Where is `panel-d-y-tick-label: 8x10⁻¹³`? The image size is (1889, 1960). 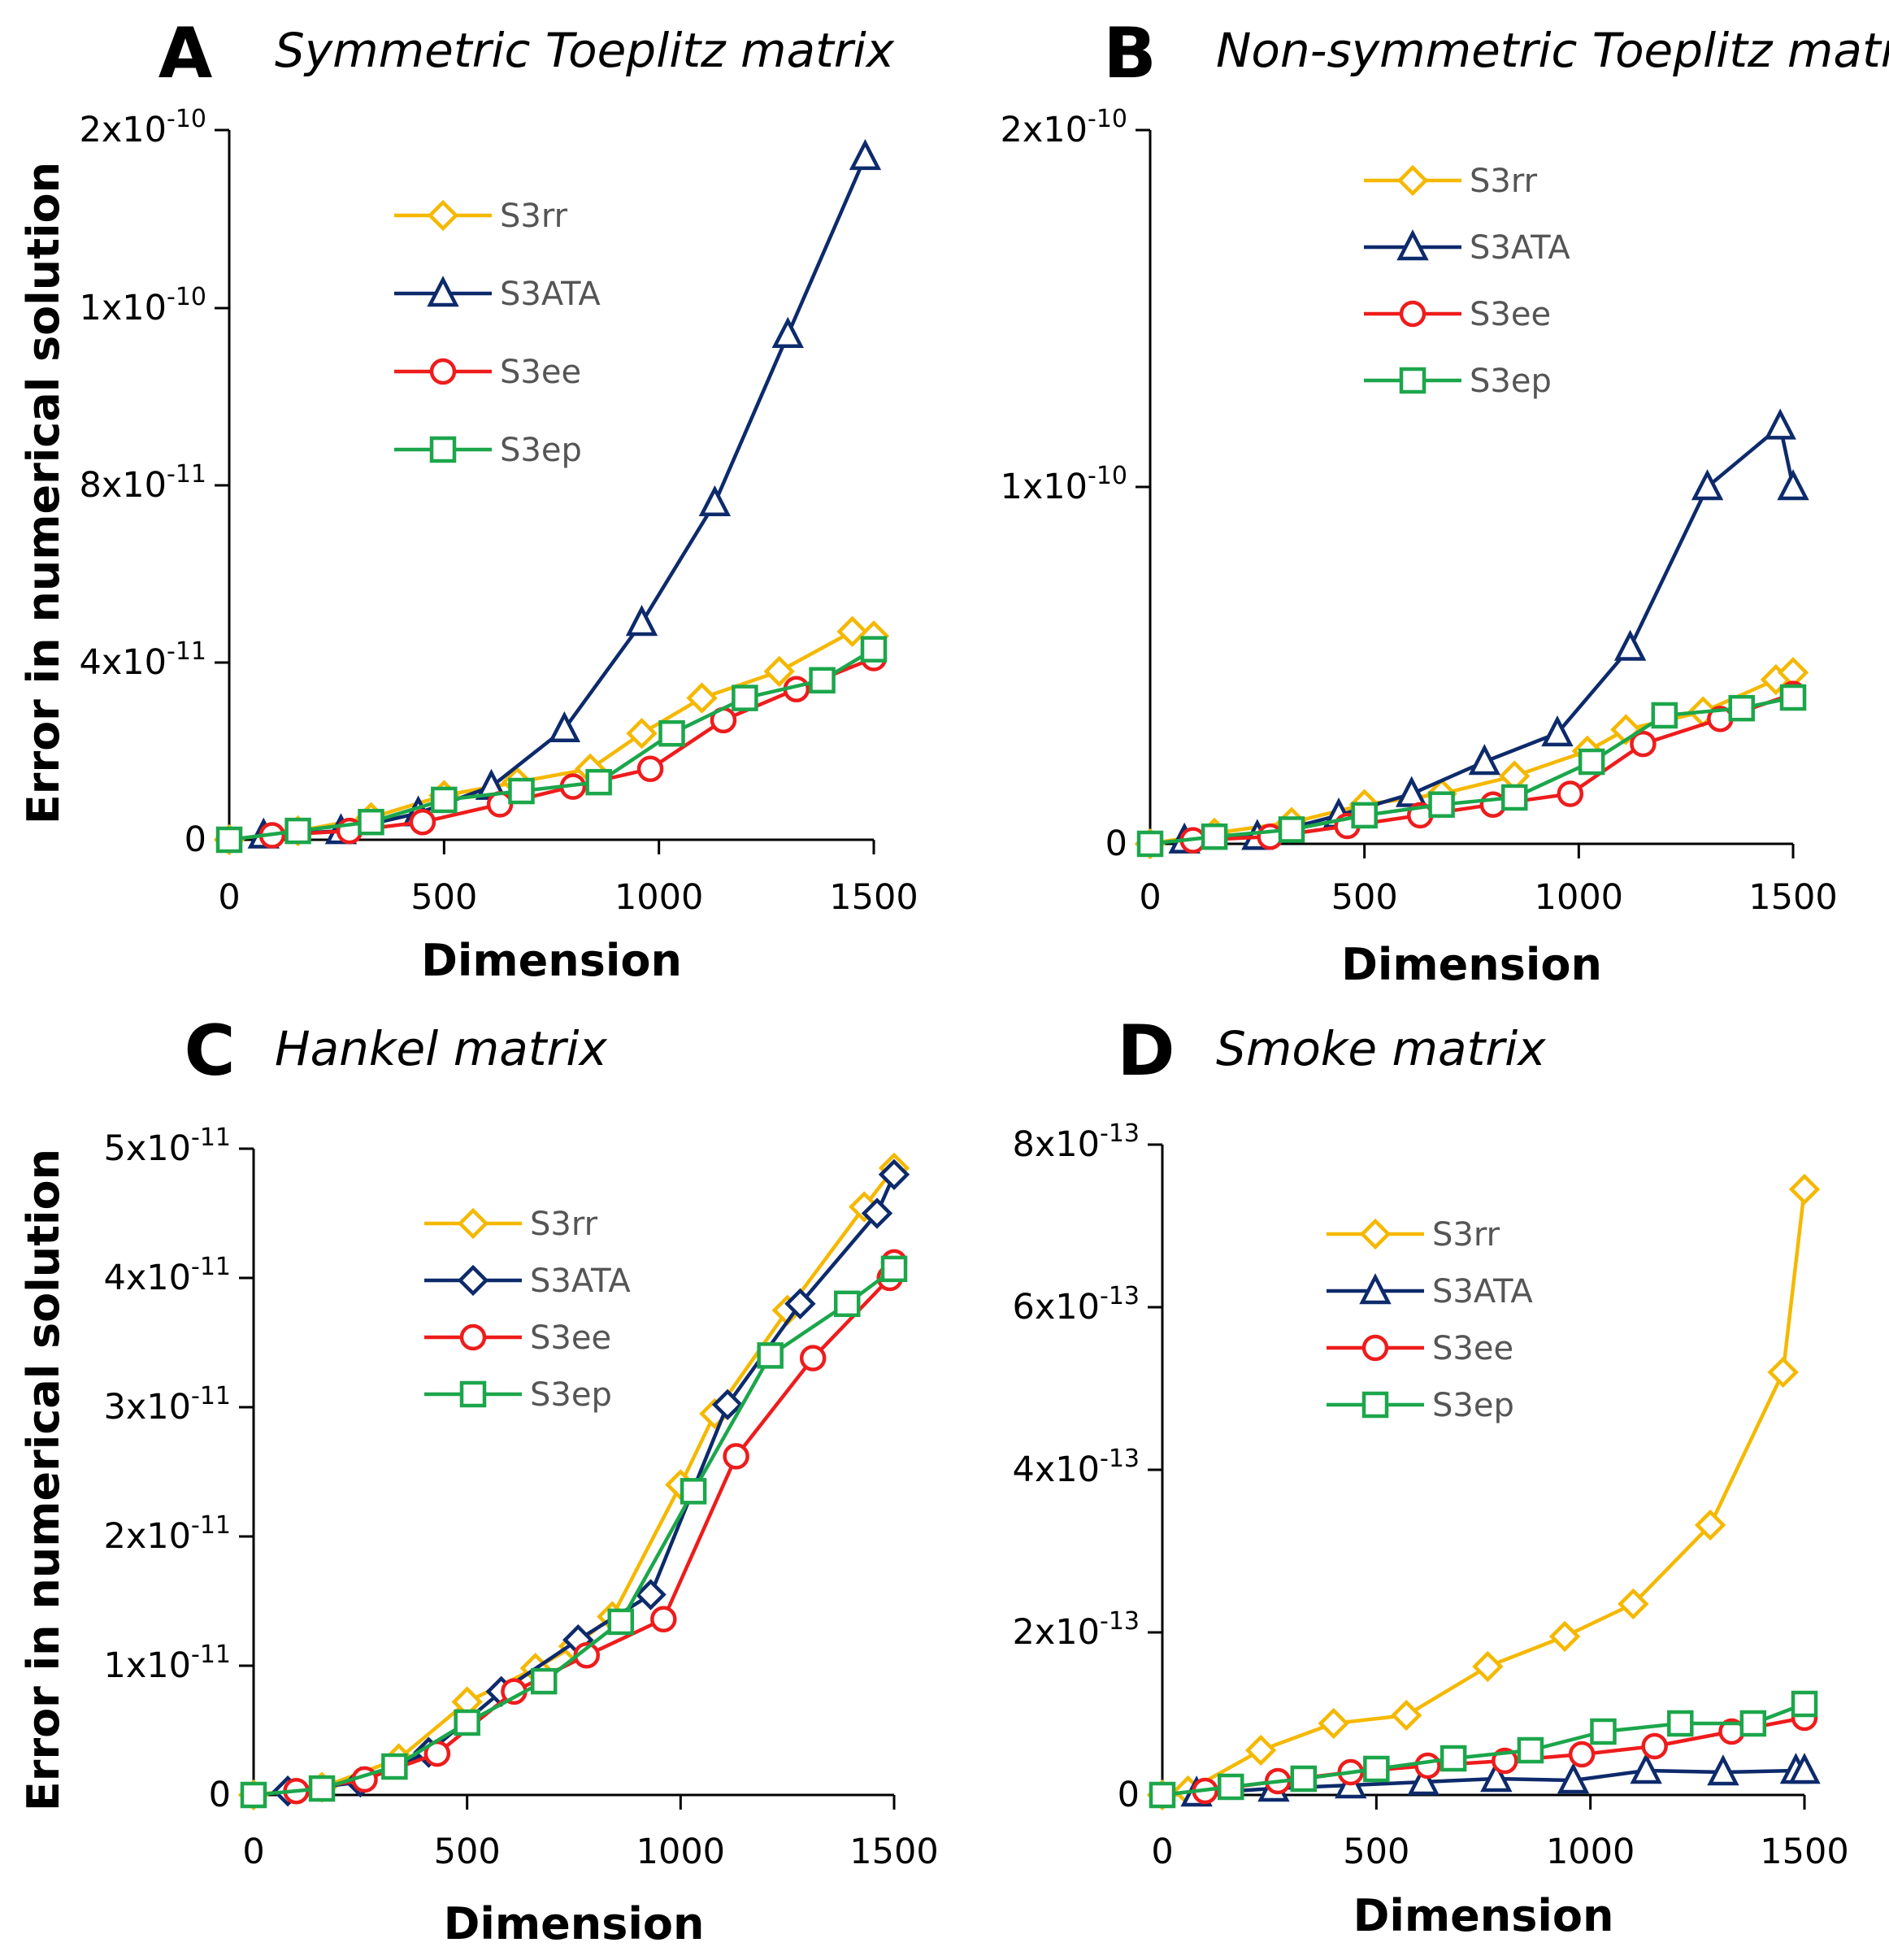
panel-d-y-tick-label: 8x10⁻¹³ is located at coordinates (1076, 1142).